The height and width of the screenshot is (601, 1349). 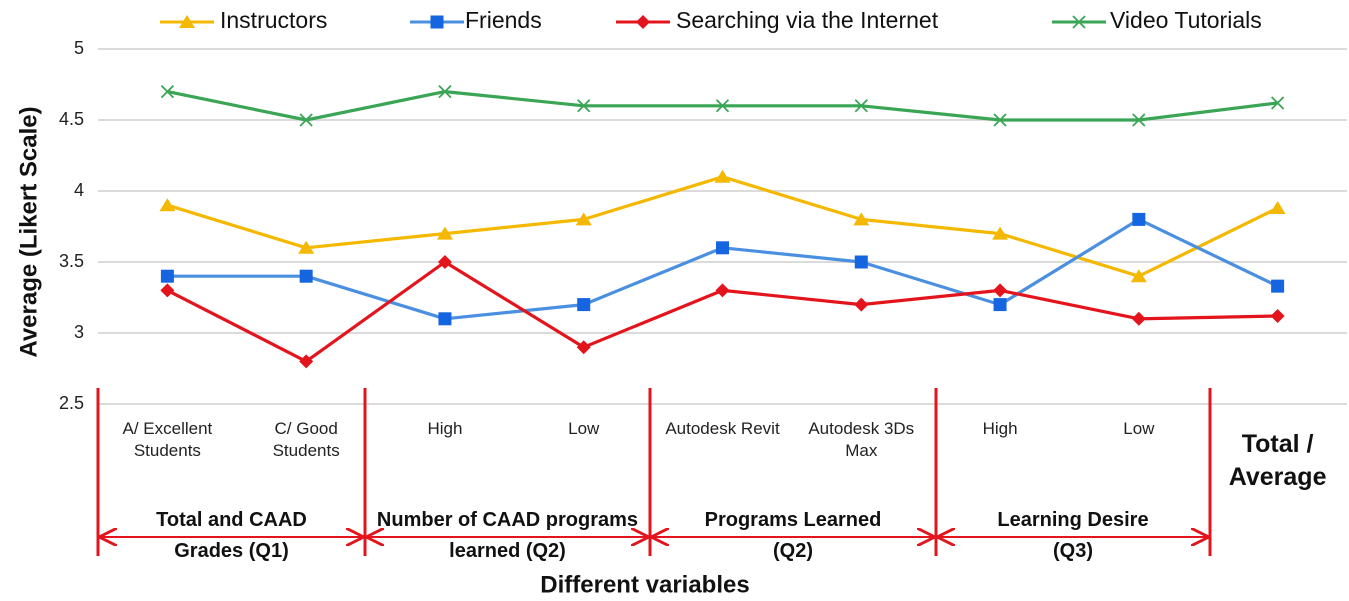 I want to click on y-tick-label: 4.5, so click(x=71, y=119).